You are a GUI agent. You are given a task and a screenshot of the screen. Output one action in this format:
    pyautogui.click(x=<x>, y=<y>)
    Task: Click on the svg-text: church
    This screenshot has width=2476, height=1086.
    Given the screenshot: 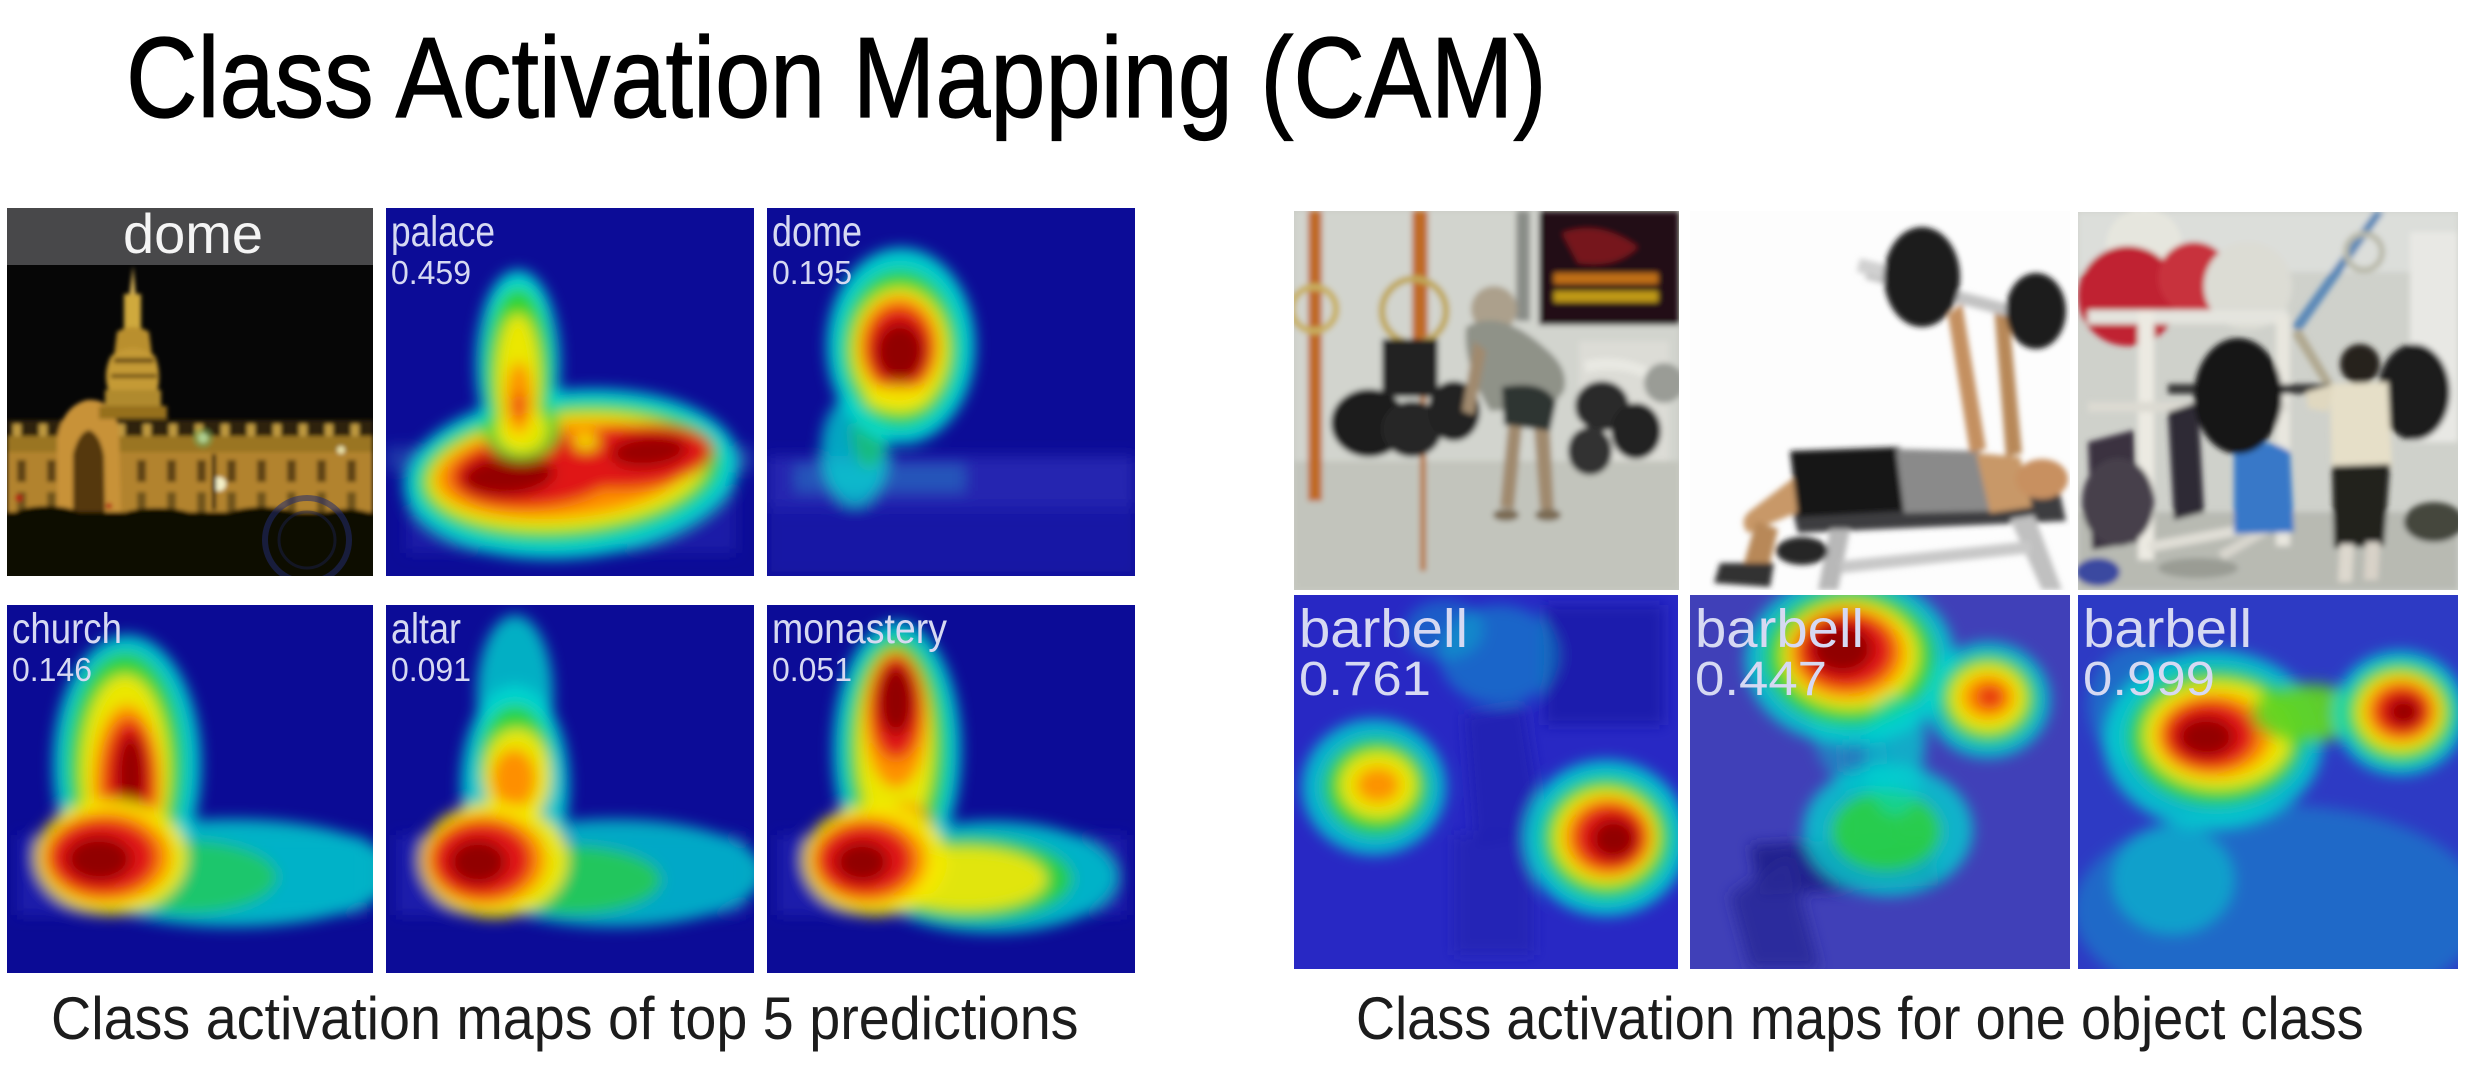 What is the action you would take?
    pyautogui.click(x=67, y=629)
    